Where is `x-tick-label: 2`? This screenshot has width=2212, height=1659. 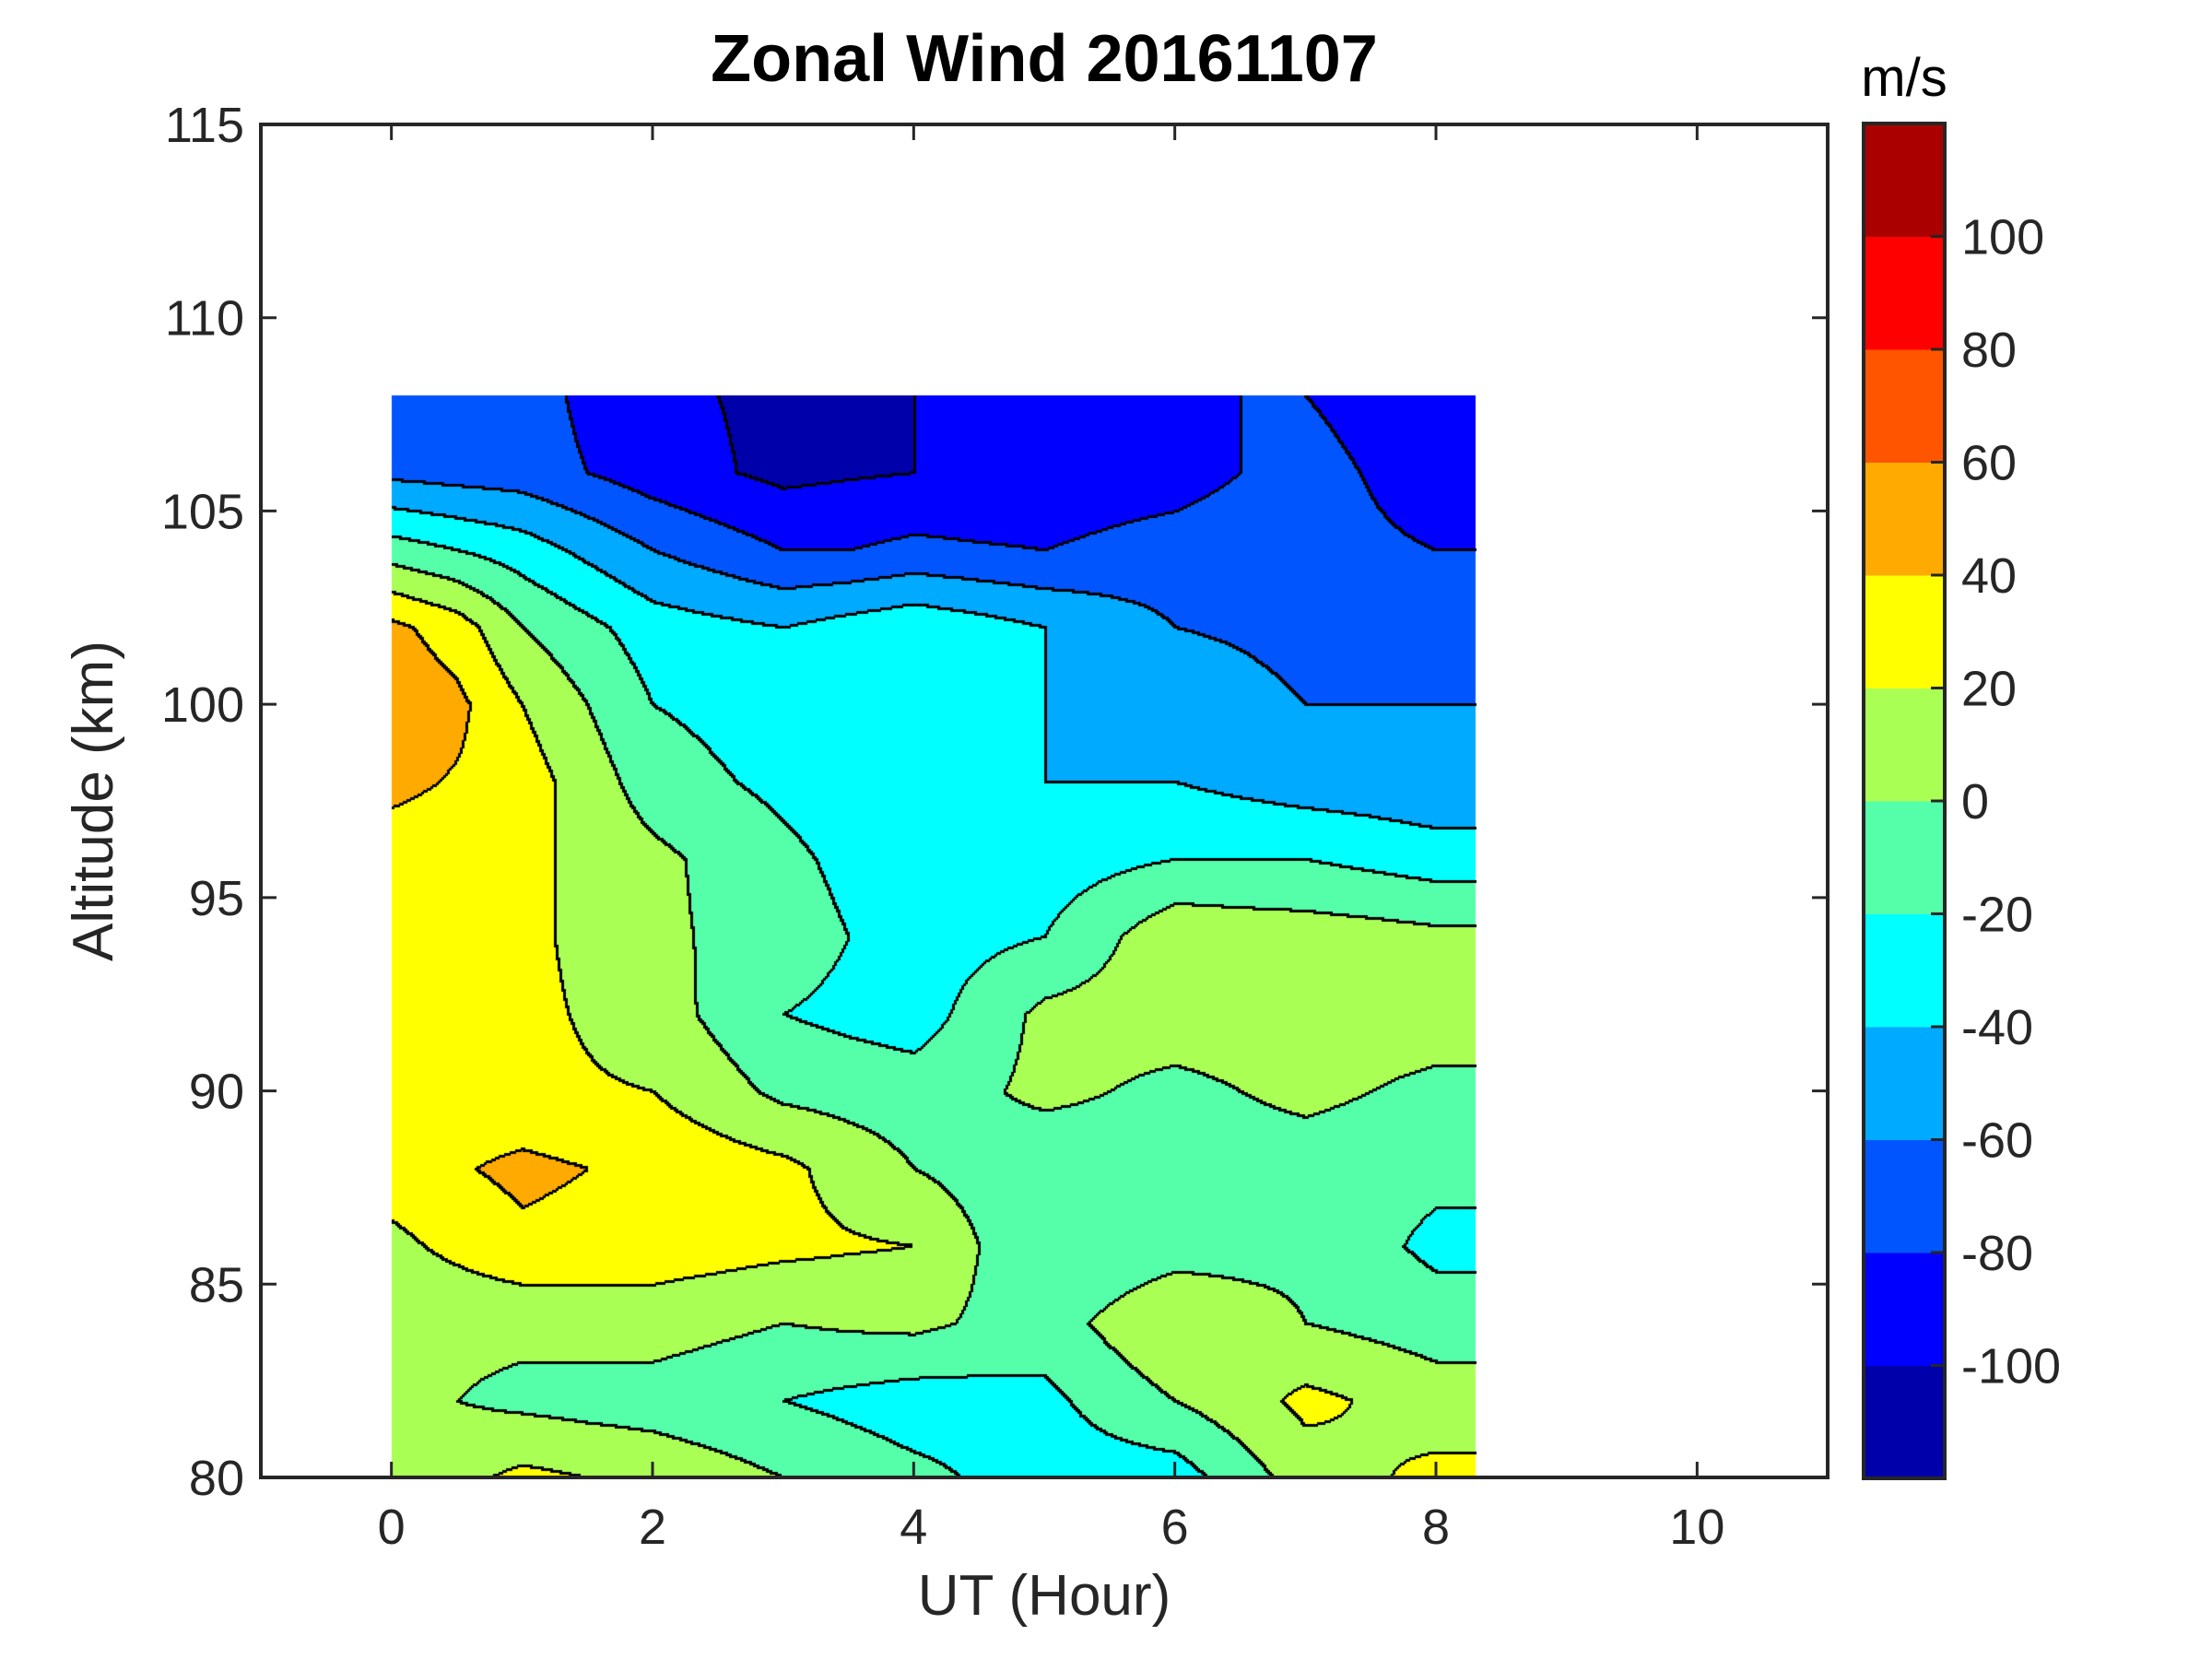
x-tick-label: 2 is located at coordinates (652, 1527).